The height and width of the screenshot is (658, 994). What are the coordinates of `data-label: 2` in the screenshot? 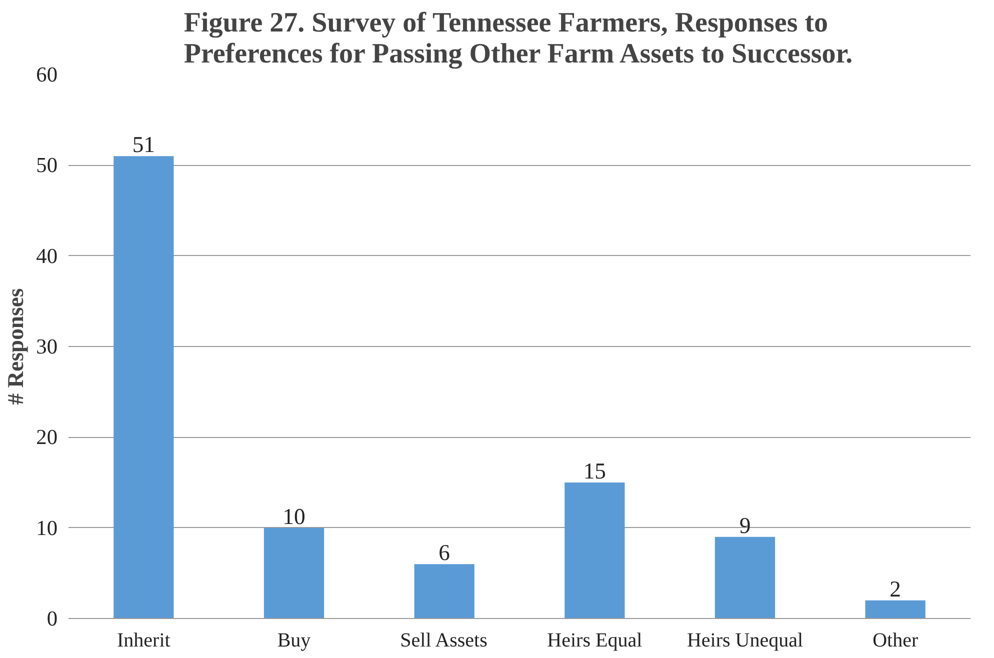 It's located at (895, 589).